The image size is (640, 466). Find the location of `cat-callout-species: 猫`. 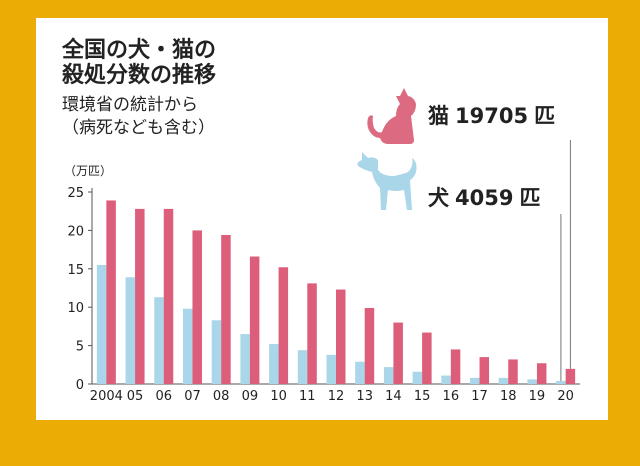

cat-callout-species: 猫 is located at coordinates (438, 116).